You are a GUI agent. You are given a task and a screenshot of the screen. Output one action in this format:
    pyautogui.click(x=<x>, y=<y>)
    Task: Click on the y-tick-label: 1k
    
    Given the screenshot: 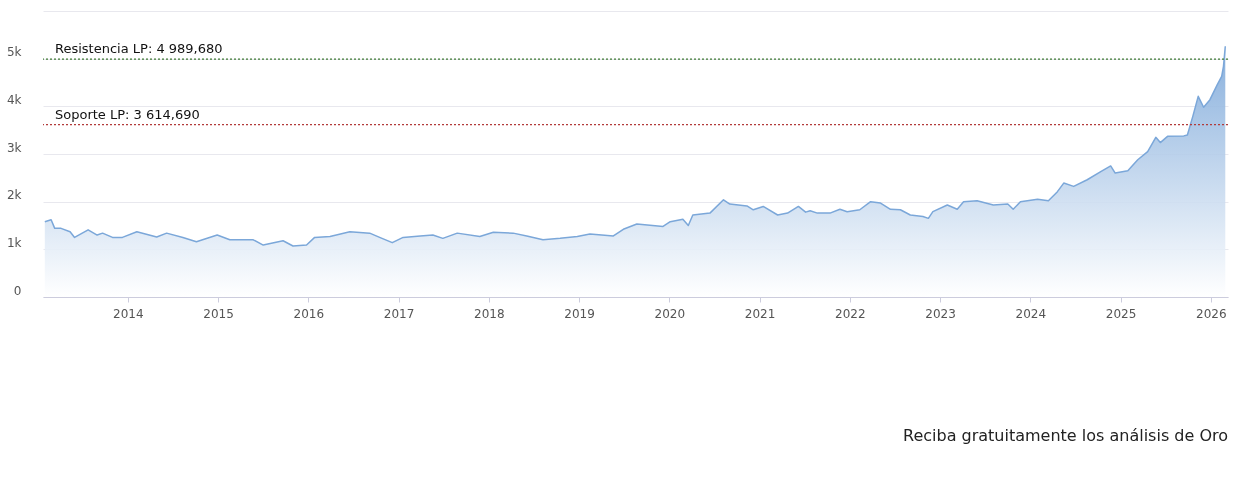 What is the action you would take?
    pyautogui.click(x=14, y=242)
    